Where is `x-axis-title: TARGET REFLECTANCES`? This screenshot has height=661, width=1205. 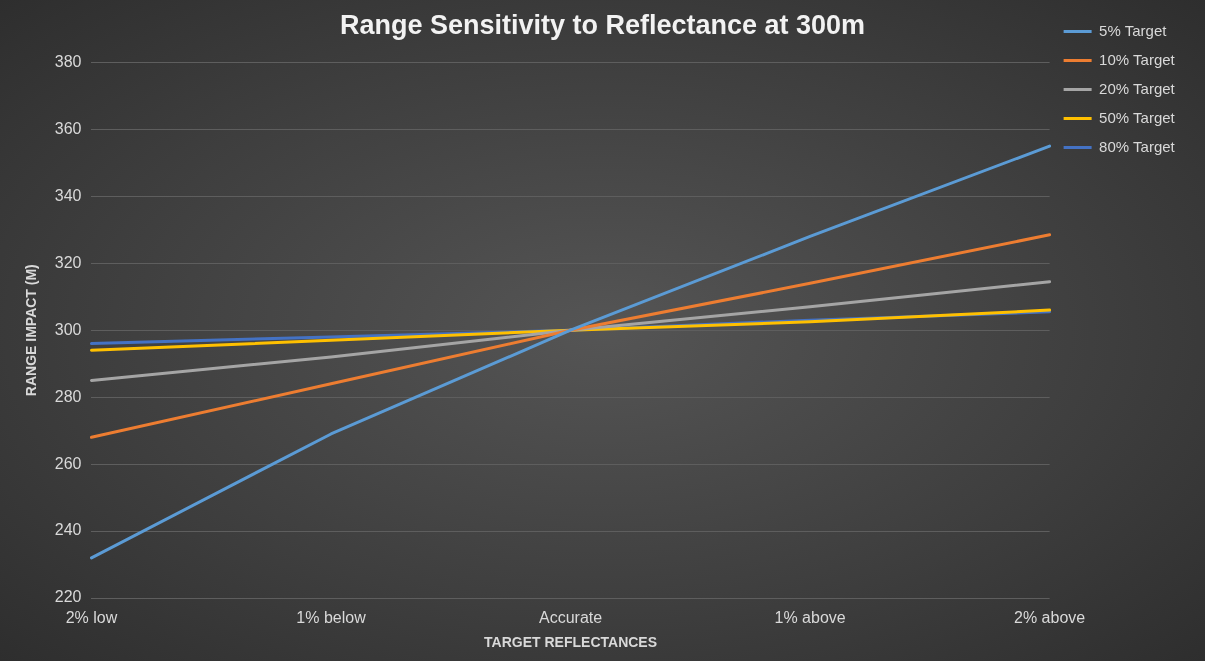 x-axis-title: TARGET REFLECTANCES is located at coordinates (571, 642).